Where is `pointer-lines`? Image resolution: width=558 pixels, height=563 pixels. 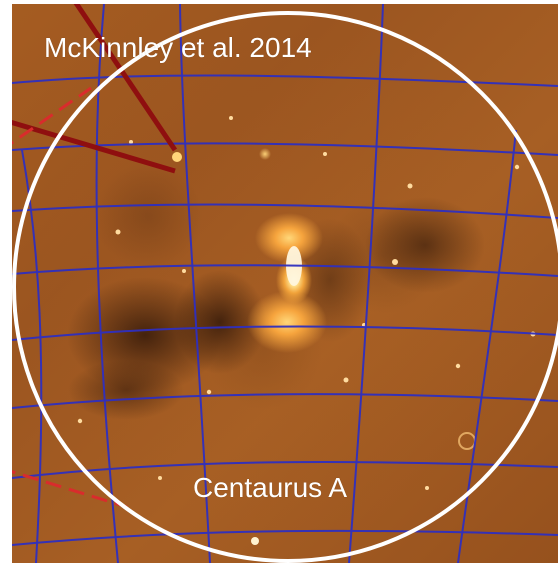
pointer-lines is located at coordinates (95, 89).